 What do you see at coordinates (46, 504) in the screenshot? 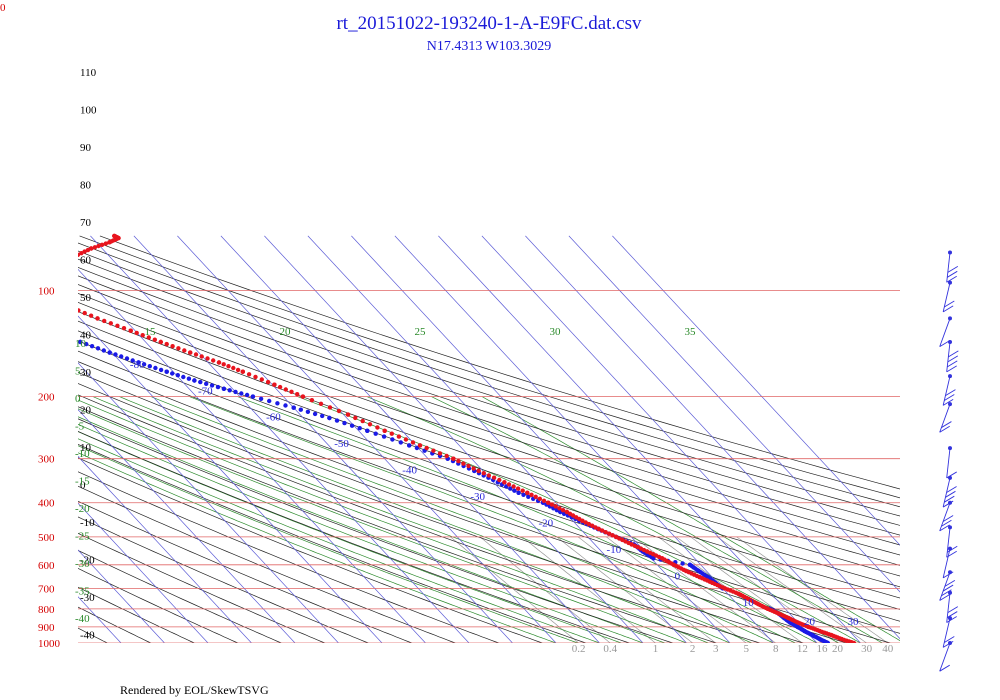
I see `pressure-label: 400` at bounding box center [46, 504].